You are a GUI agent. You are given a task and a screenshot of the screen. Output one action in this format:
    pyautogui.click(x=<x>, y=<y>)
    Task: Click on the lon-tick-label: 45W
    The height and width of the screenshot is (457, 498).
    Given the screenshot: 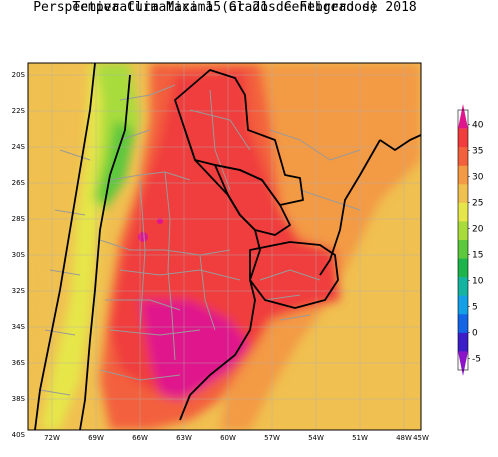 What is the action you would take?
    pyautogui.click(x=421, y=438)
    